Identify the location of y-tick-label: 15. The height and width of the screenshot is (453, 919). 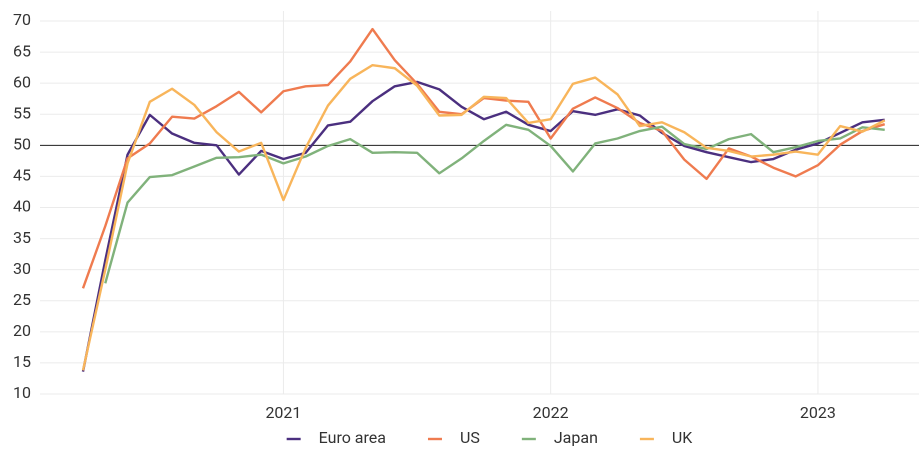
(22, 361).